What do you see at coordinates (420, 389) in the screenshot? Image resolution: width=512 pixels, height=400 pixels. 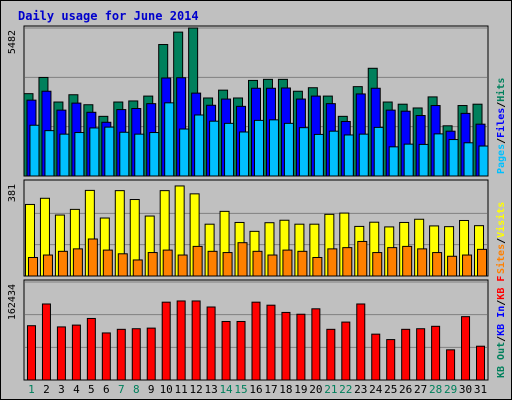 I see `x-tick-label-day-27: 27` at bounding box center [420, 389].